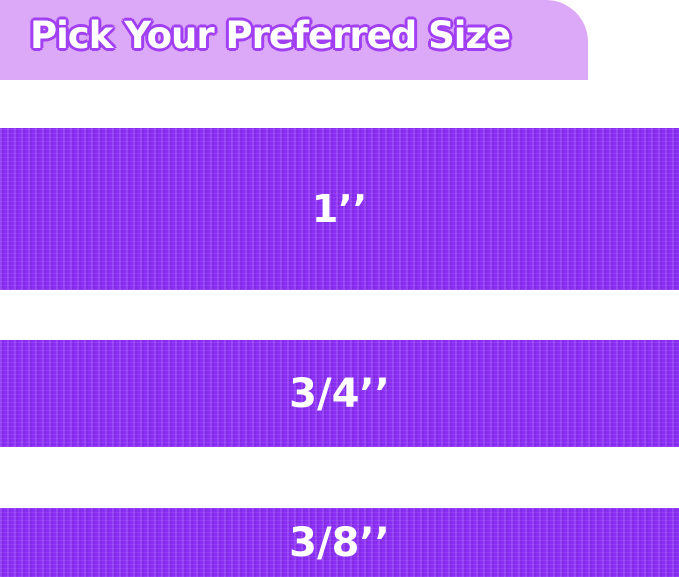 Image resolution: width=679 pixels, height=577 pixels. I want to click on title-banner: Pick Your Preferred Size, so click(294, 40).